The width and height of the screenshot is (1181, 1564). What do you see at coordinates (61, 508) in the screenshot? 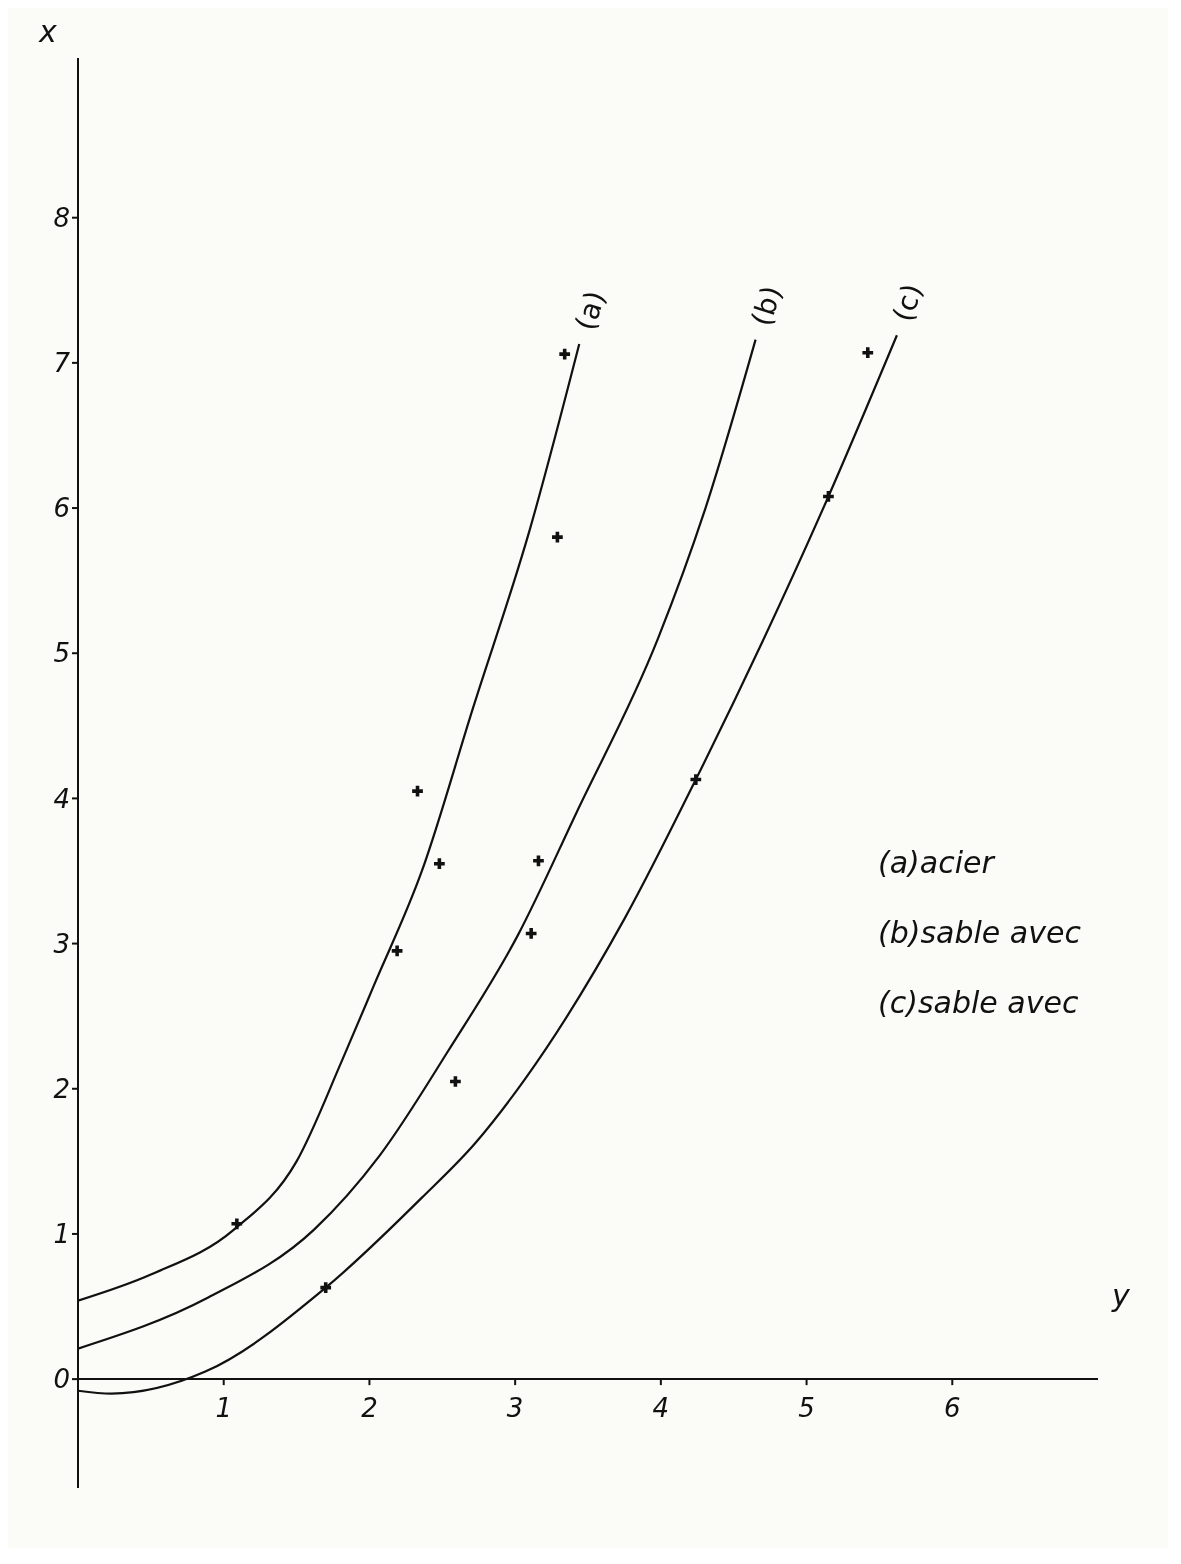
I see `y-tick-label: 6` at bounding box center [61, 508].